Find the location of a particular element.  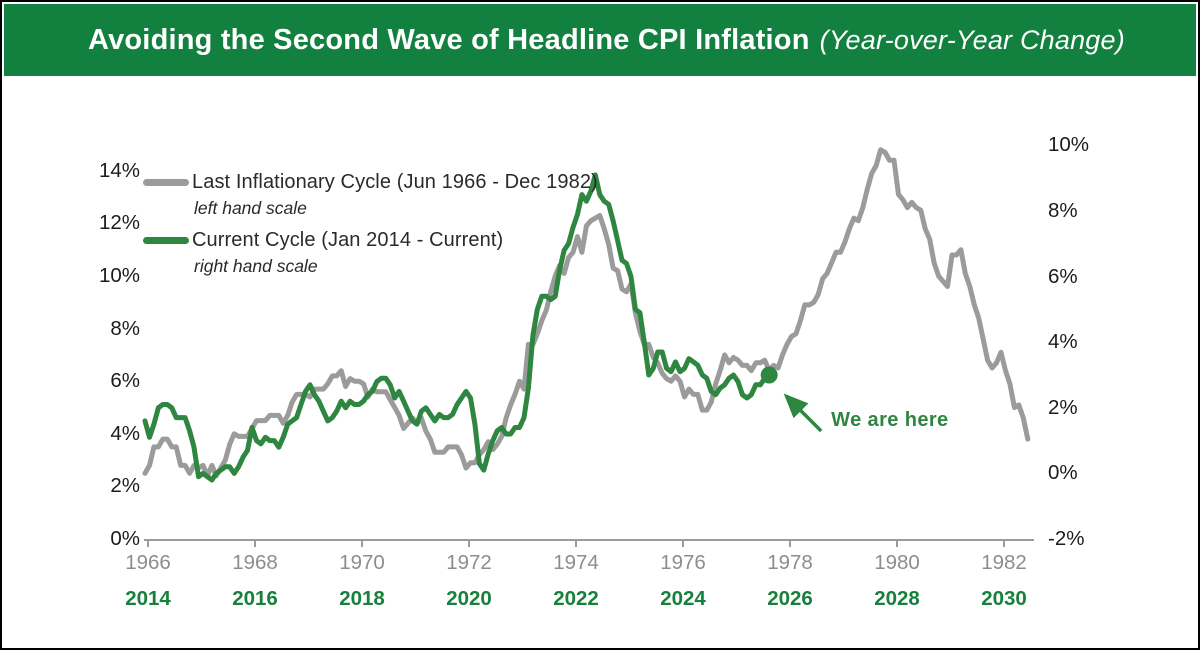

gray-line-swatch is located at coordinates (166, 182).